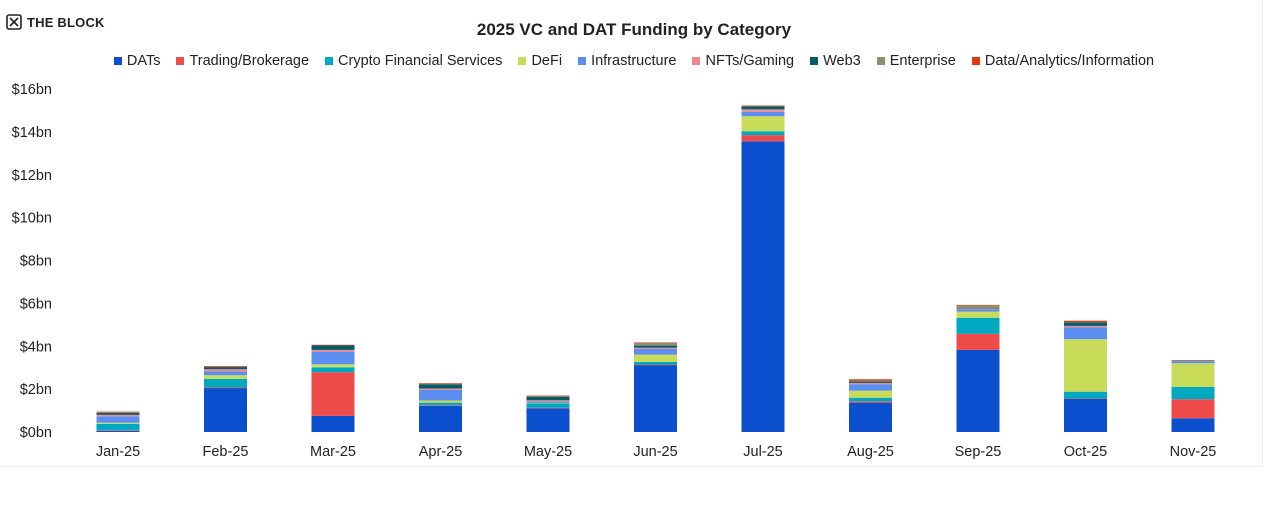 Image resolution: width=1268 pixels, height=509 pixels. Describe the element at coordinates (36, 304) in the screenshot. I see `y-tick-label: $6bn` at that location.